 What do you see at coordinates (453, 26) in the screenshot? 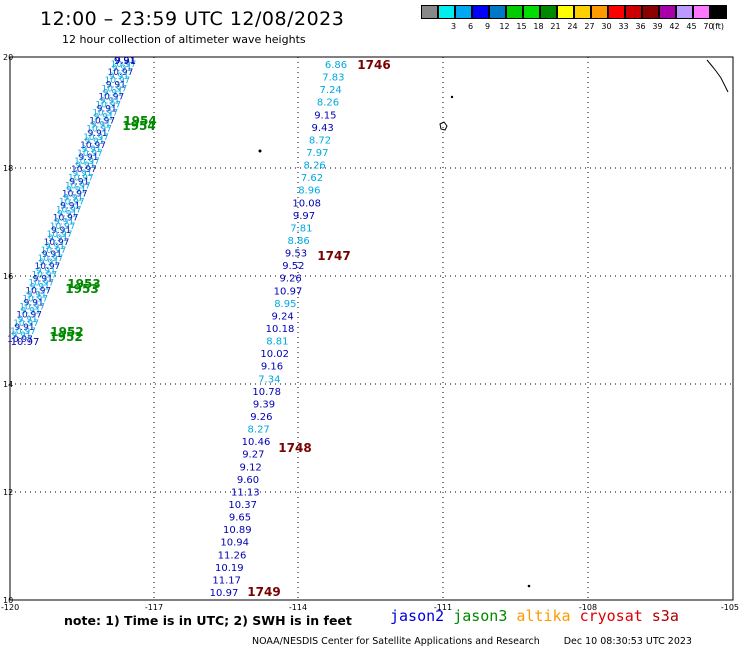
I see `legend-label: 3` at bounding box center [453, 26].